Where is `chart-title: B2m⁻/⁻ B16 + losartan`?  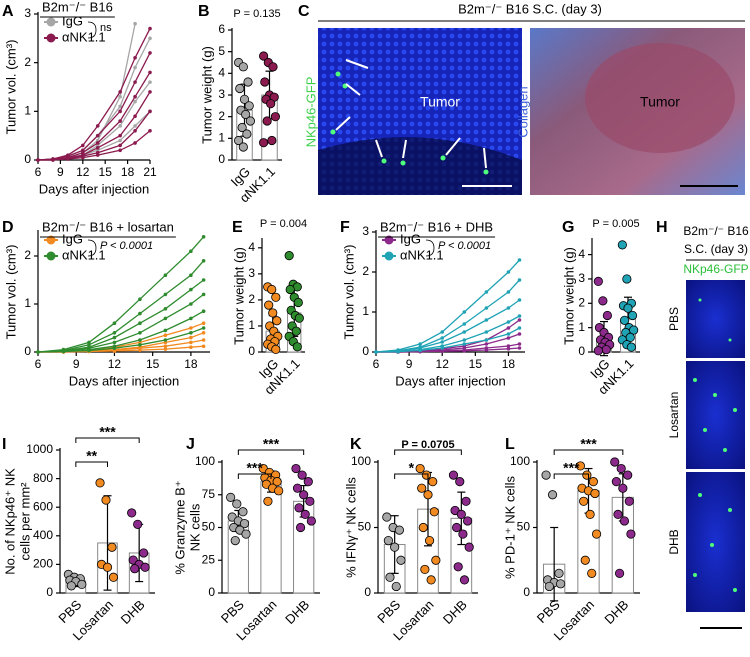 chart-title: B2m⁻/⁻ B16 + losartan is located at coordinates (108, 226).